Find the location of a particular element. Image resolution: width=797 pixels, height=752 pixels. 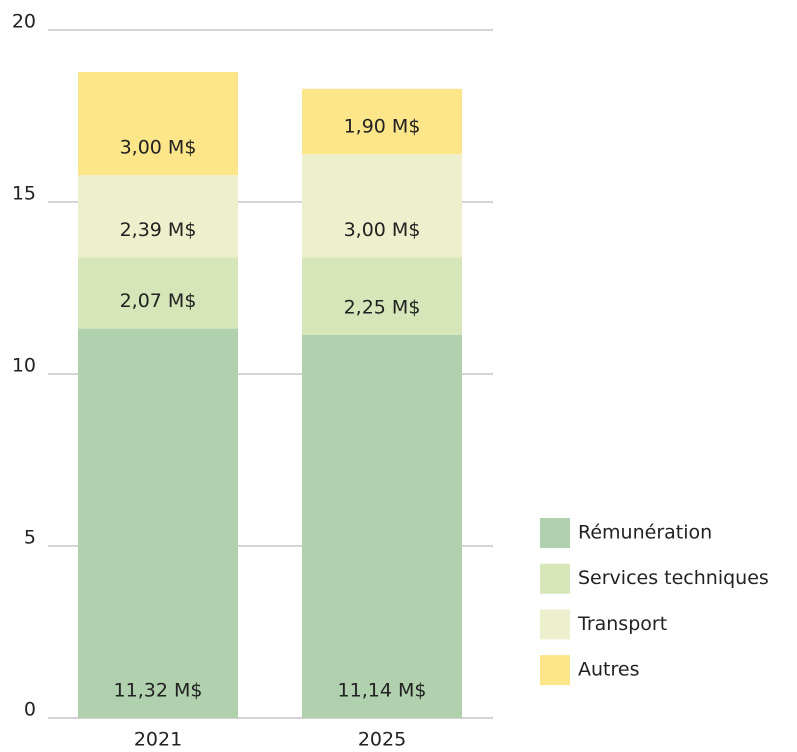

y-tick-label: 5 is located at coordinates (30, 538).